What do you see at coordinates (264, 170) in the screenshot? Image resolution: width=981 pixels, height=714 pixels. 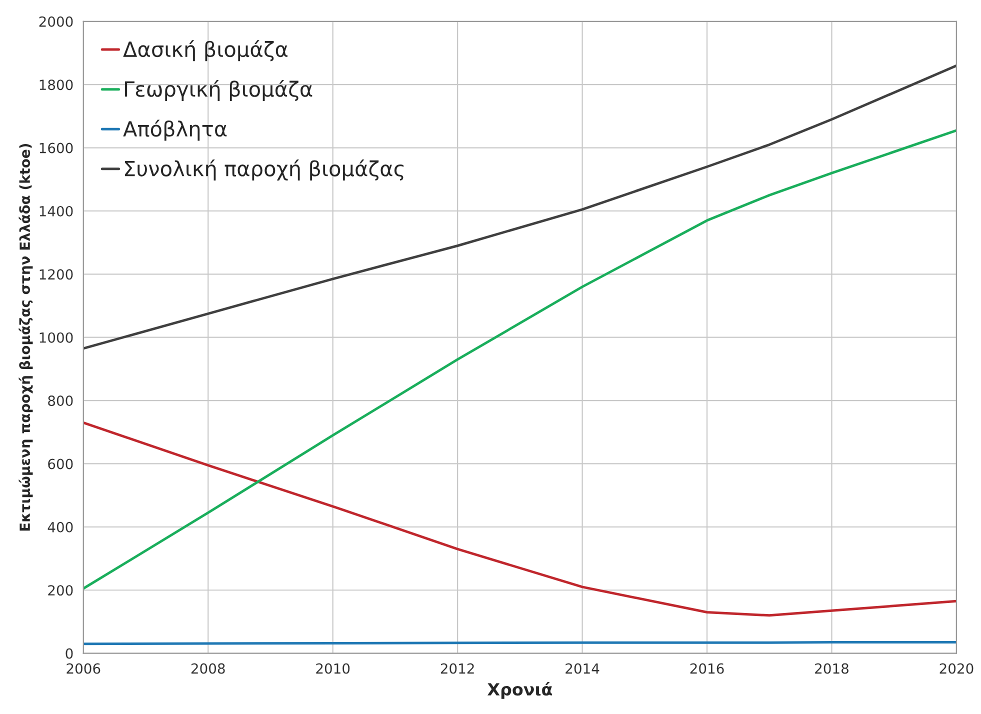 I see `legend-label: Συνολική παροχή βιομάζας` at bounding box center [264, 170].